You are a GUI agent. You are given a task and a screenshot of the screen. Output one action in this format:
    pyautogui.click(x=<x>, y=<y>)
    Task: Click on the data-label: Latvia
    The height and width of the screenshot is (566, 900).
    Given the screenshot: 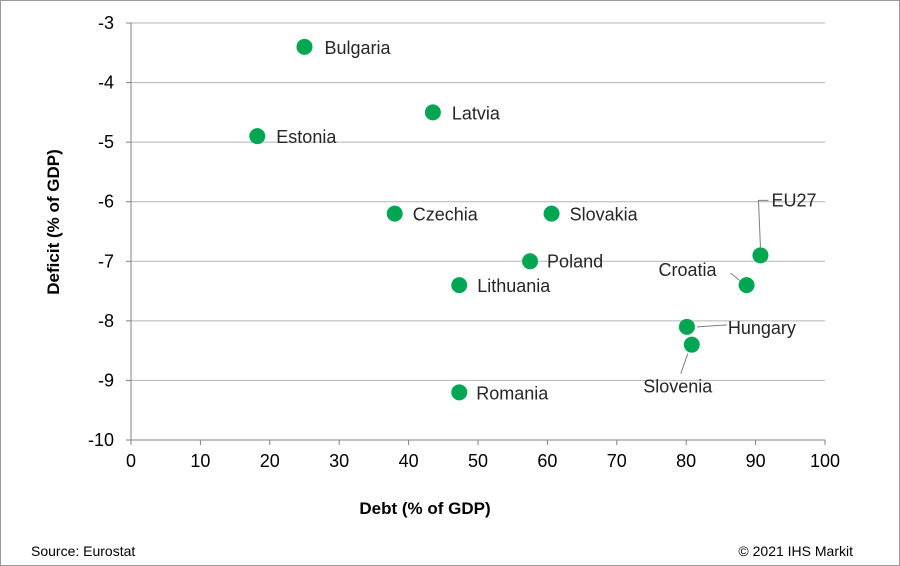 What is the action you would take?
    pyautogui.click(x=476, y=113)
    